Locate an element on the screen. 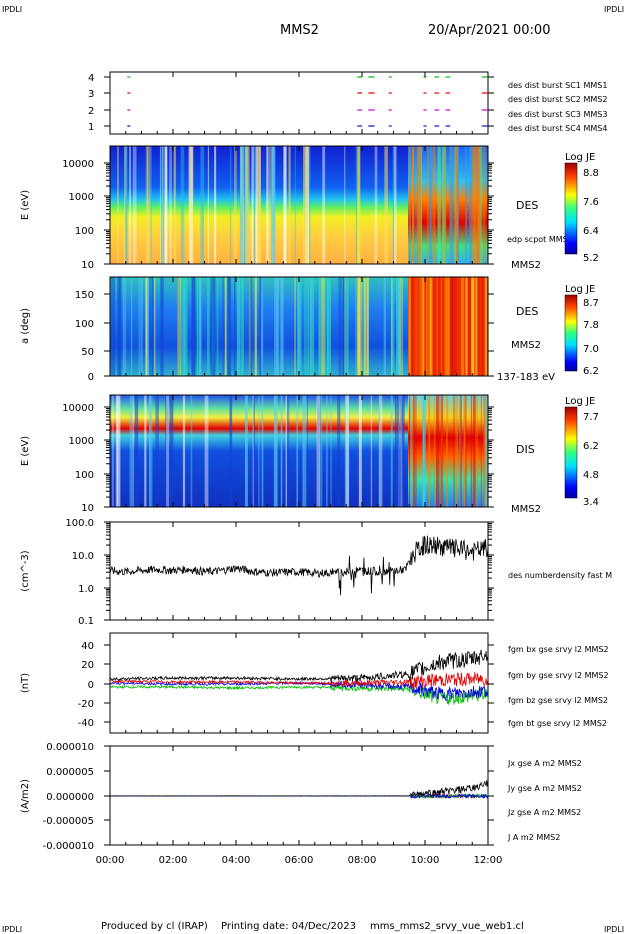  by-label: fgm by gse srvy l2 MMS2 is located at coordinates (558, 675).